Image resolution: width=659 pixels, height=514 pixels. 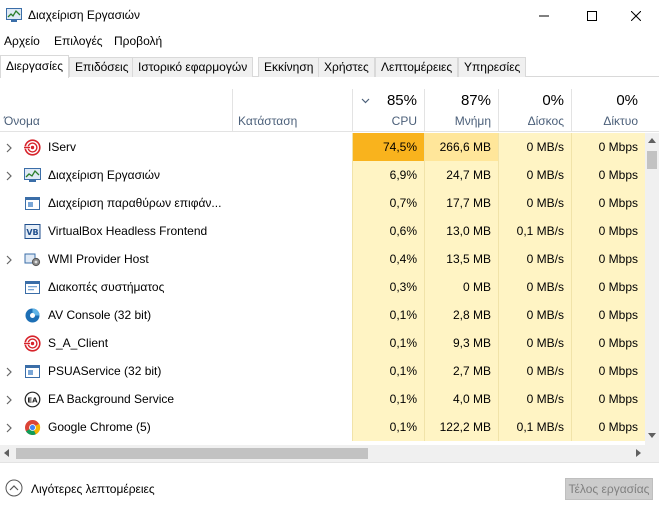 What do you see at coordinates (329, 488) in the screenshot?
I see `footer: Λιγότερες λεπτομέρειες Τέλος εργασίας` at bounding box center [329, 488].